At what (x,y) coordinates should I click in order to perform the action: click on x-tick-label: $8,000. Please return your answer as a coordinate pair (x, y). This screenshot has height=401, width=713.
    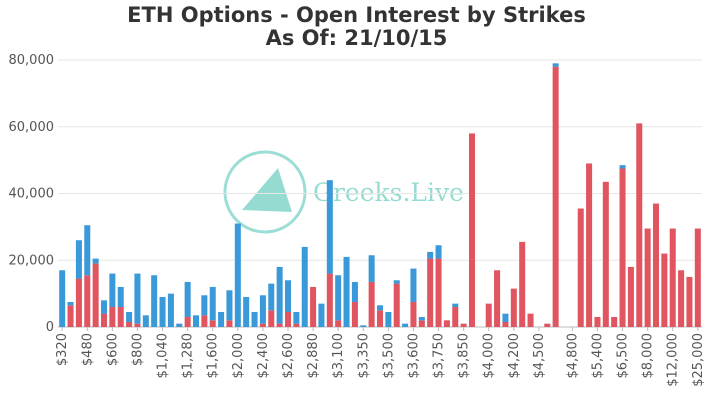
    Looking at the image, I should click on (648, 356).